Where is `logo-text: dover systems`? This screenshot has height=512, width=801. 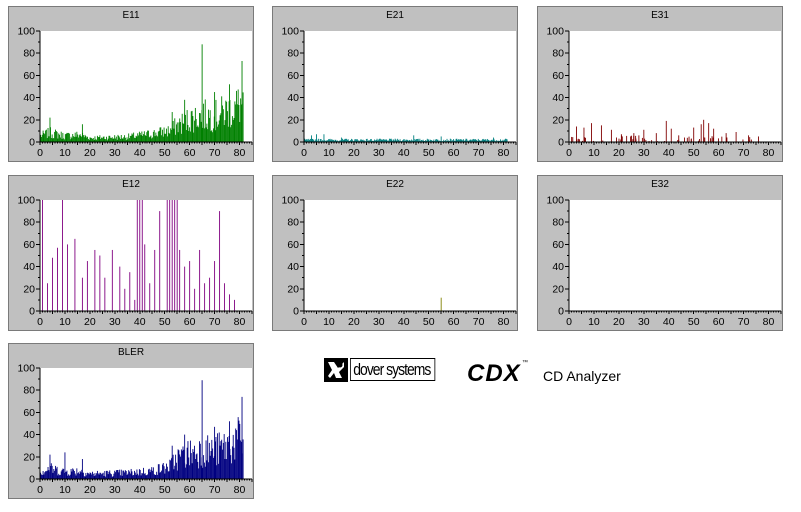
logo-text: dover systems is located at coordinates (393, 369).